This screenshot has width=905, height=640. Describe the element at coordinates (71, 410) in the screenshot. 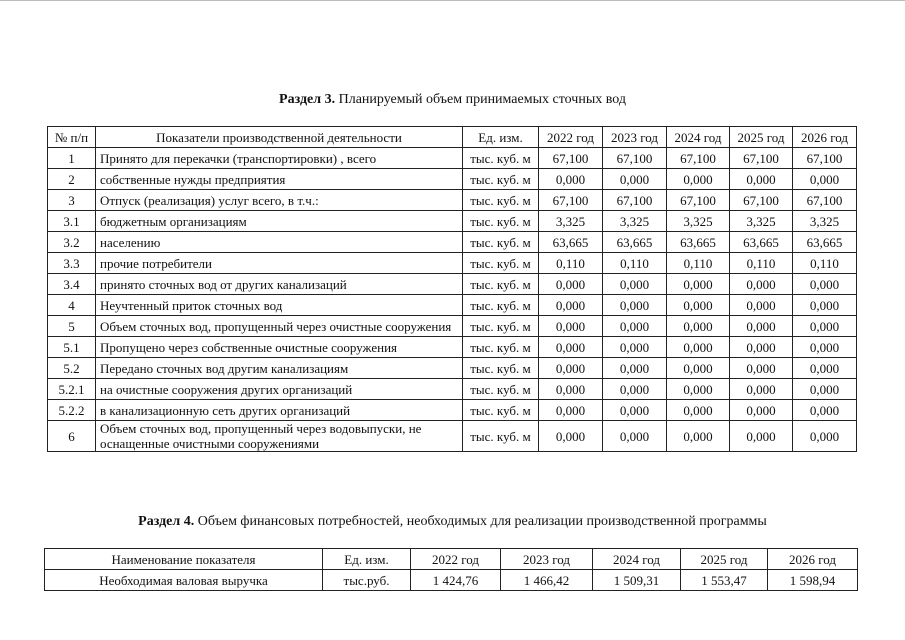

I see `cell: 5.2.2` at that location.